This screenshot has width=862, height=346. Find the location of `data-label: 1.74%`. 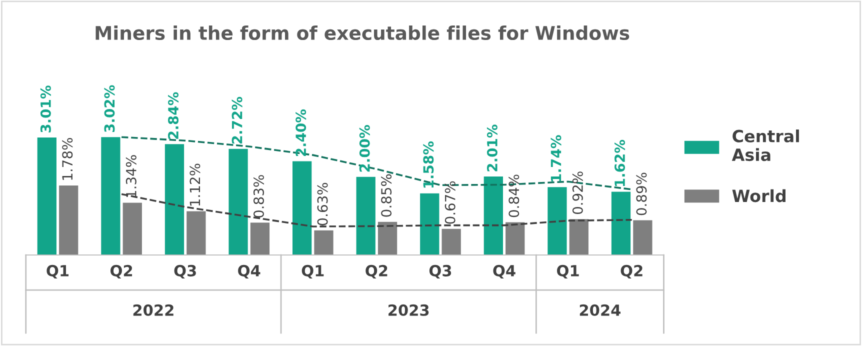

data-label: 1.74% is located at coordinates (556, 158).